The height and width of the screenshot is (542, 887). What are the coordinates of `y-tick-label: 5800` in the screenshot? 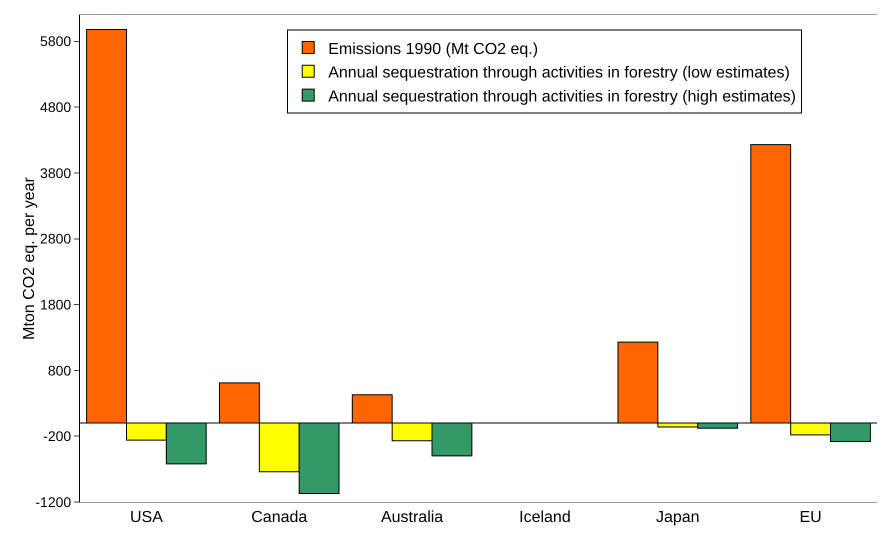 It's located at (56, 41).